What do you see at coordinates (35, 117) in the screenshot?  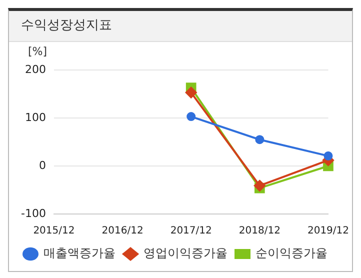 I see `y-tick-label: 100` at bounding box center [35, 117].